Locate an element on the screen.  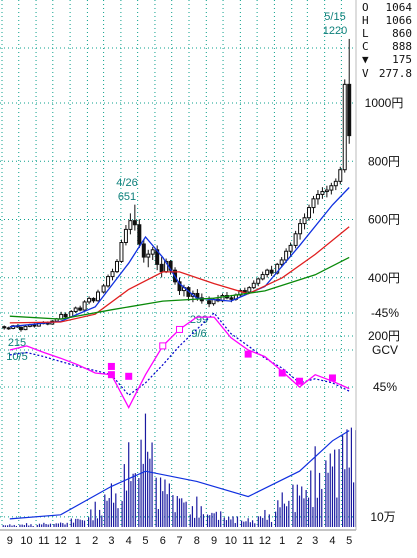
high-value-label: 1220 is located at coordinates (335, 31).